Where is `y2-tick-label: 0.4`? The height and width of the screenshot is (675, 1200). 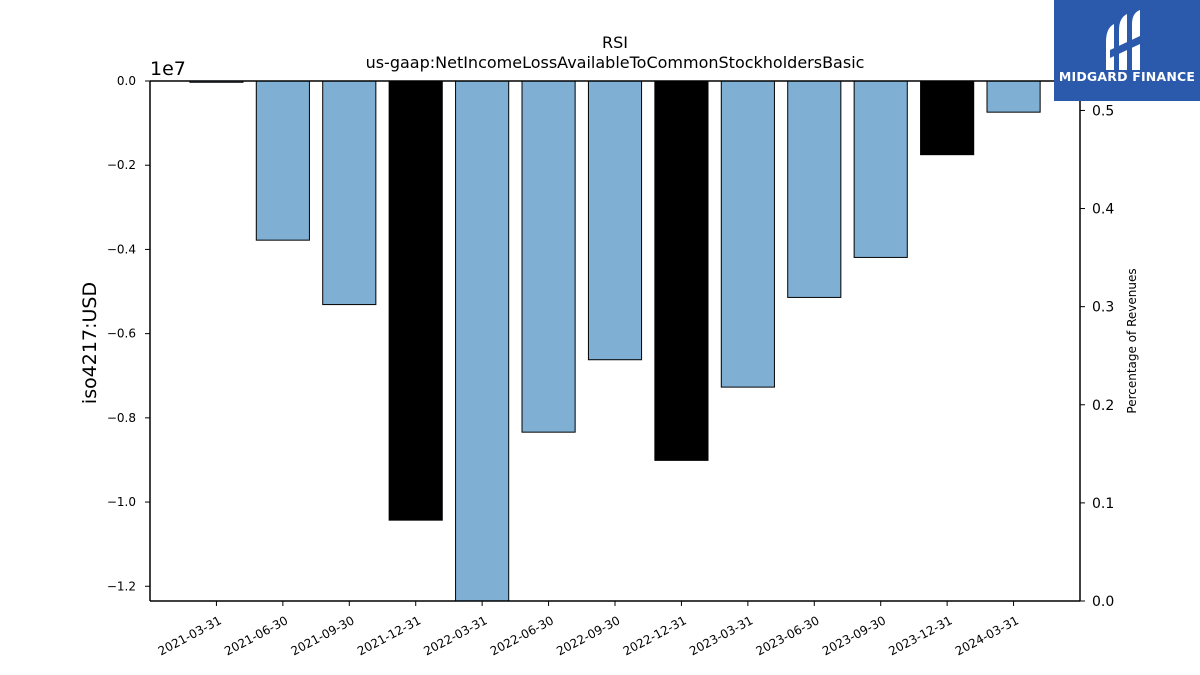 y2-tick-label: 0.4 is located at coordinates (1103, 210).